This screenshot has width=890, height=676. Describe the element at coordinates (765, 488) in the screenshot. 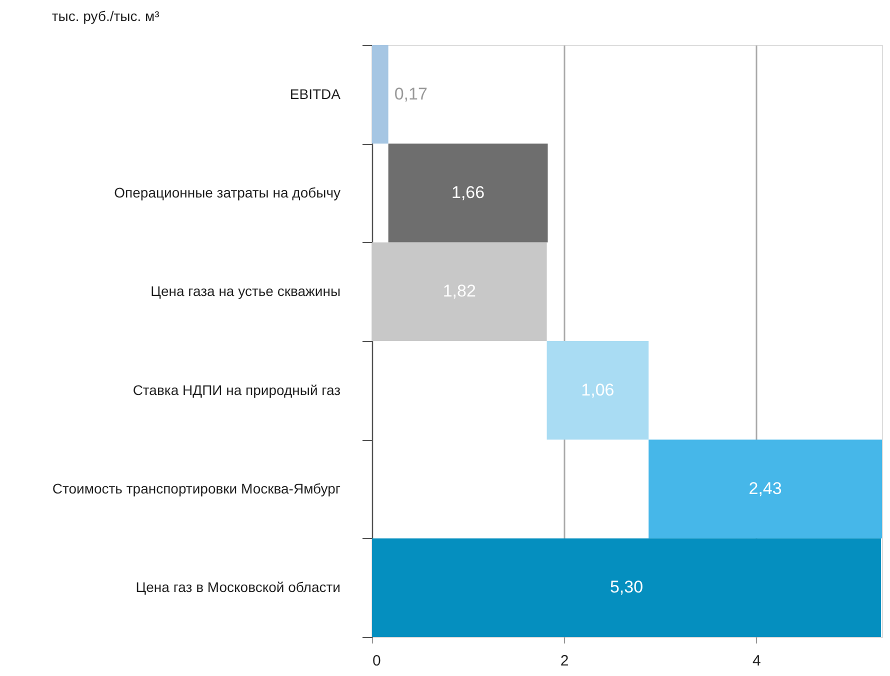

I see `data-label: 2,43` at that location.